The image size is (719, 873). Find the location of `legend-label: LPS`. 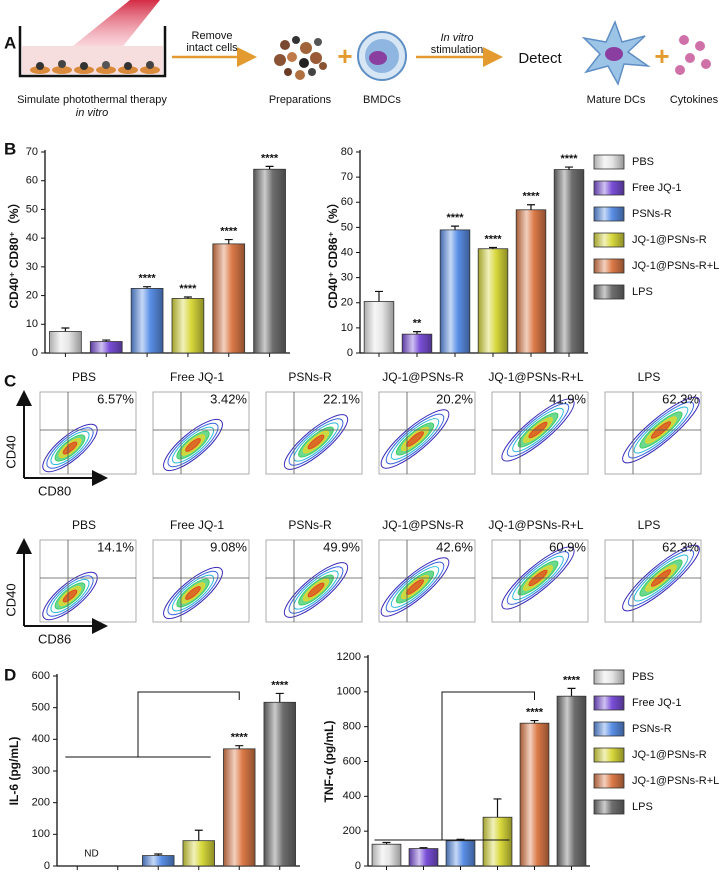

legend-label: LPS is located at coordinates (642, 807).